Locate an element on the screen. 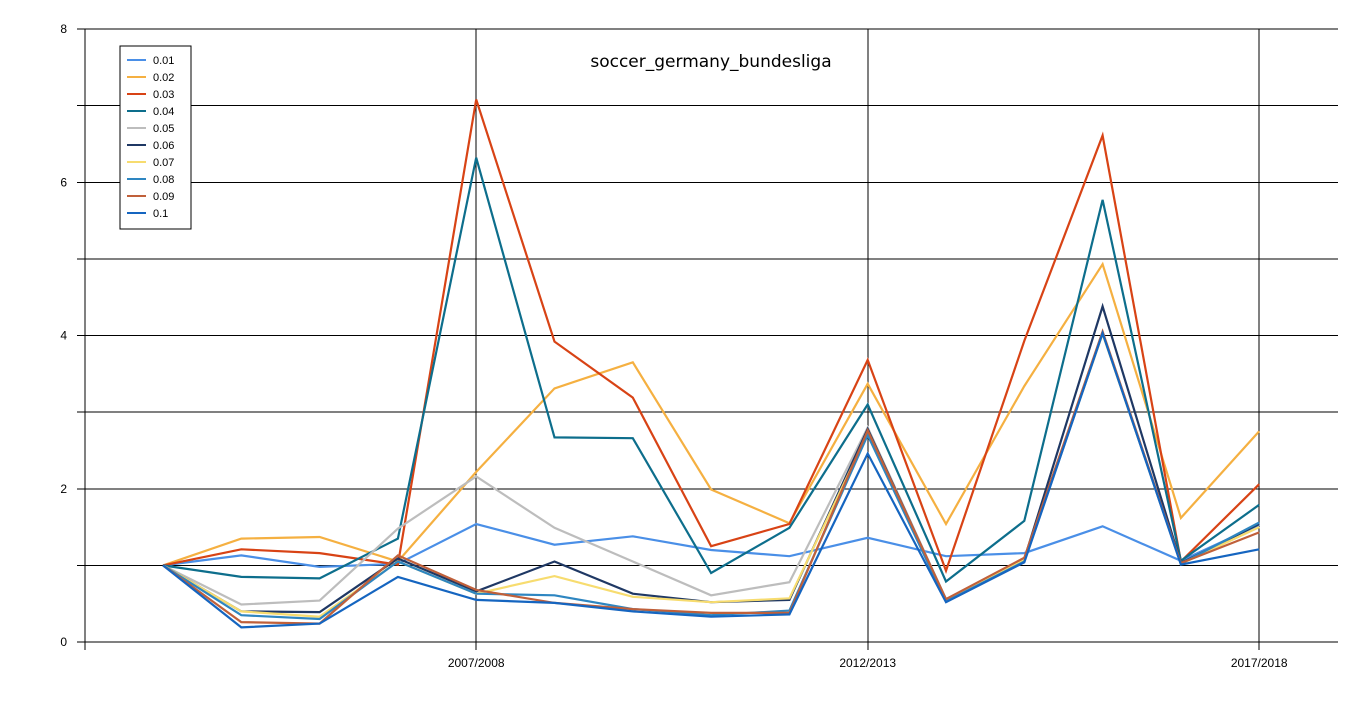 The image size is (1366, 705). legend-label: 0.01 is located at coordinates (163, 61).